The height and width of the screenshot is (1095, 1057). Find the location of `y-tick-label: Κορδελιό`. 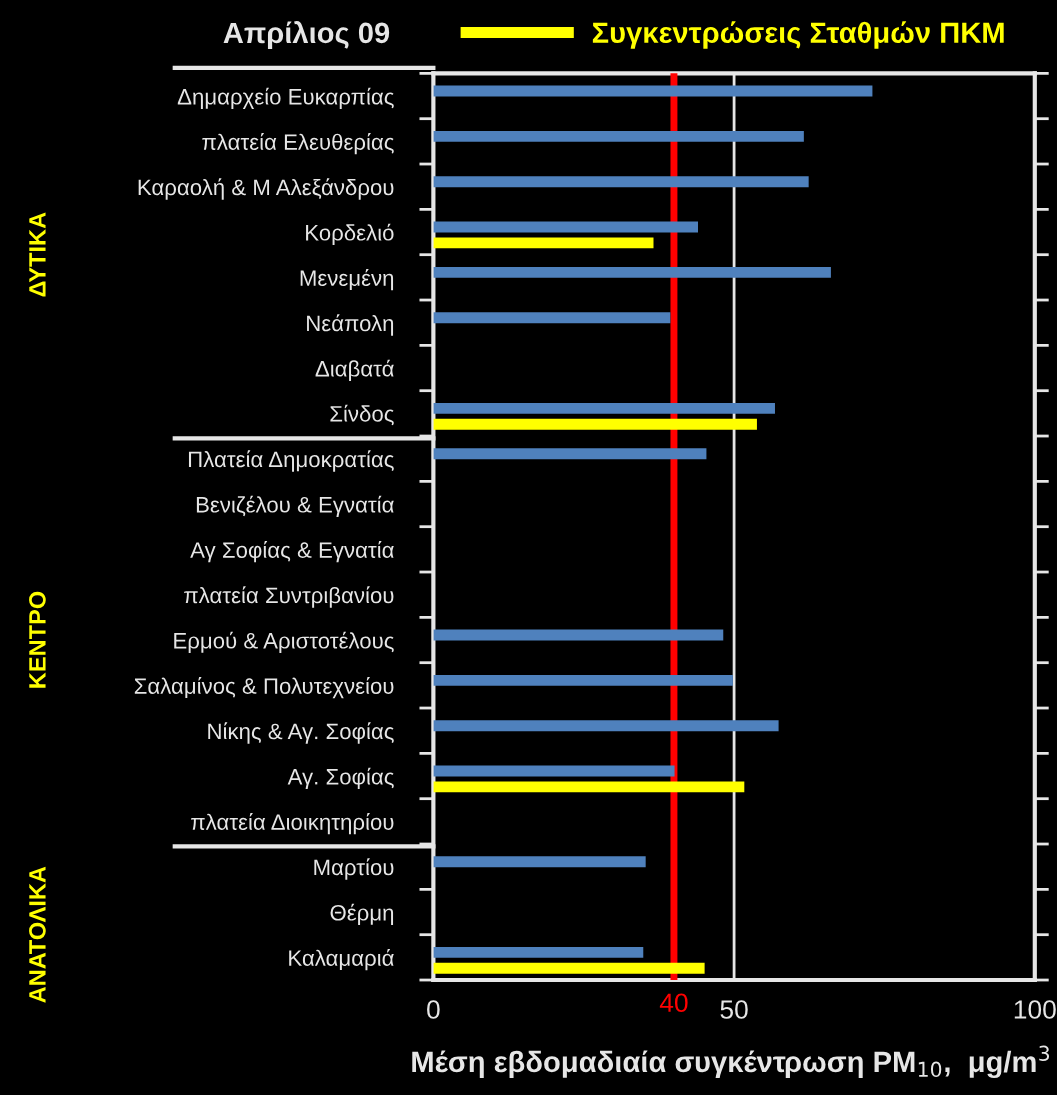

y-tick-label: Κορδελιό is located at coordinates (350, 234).